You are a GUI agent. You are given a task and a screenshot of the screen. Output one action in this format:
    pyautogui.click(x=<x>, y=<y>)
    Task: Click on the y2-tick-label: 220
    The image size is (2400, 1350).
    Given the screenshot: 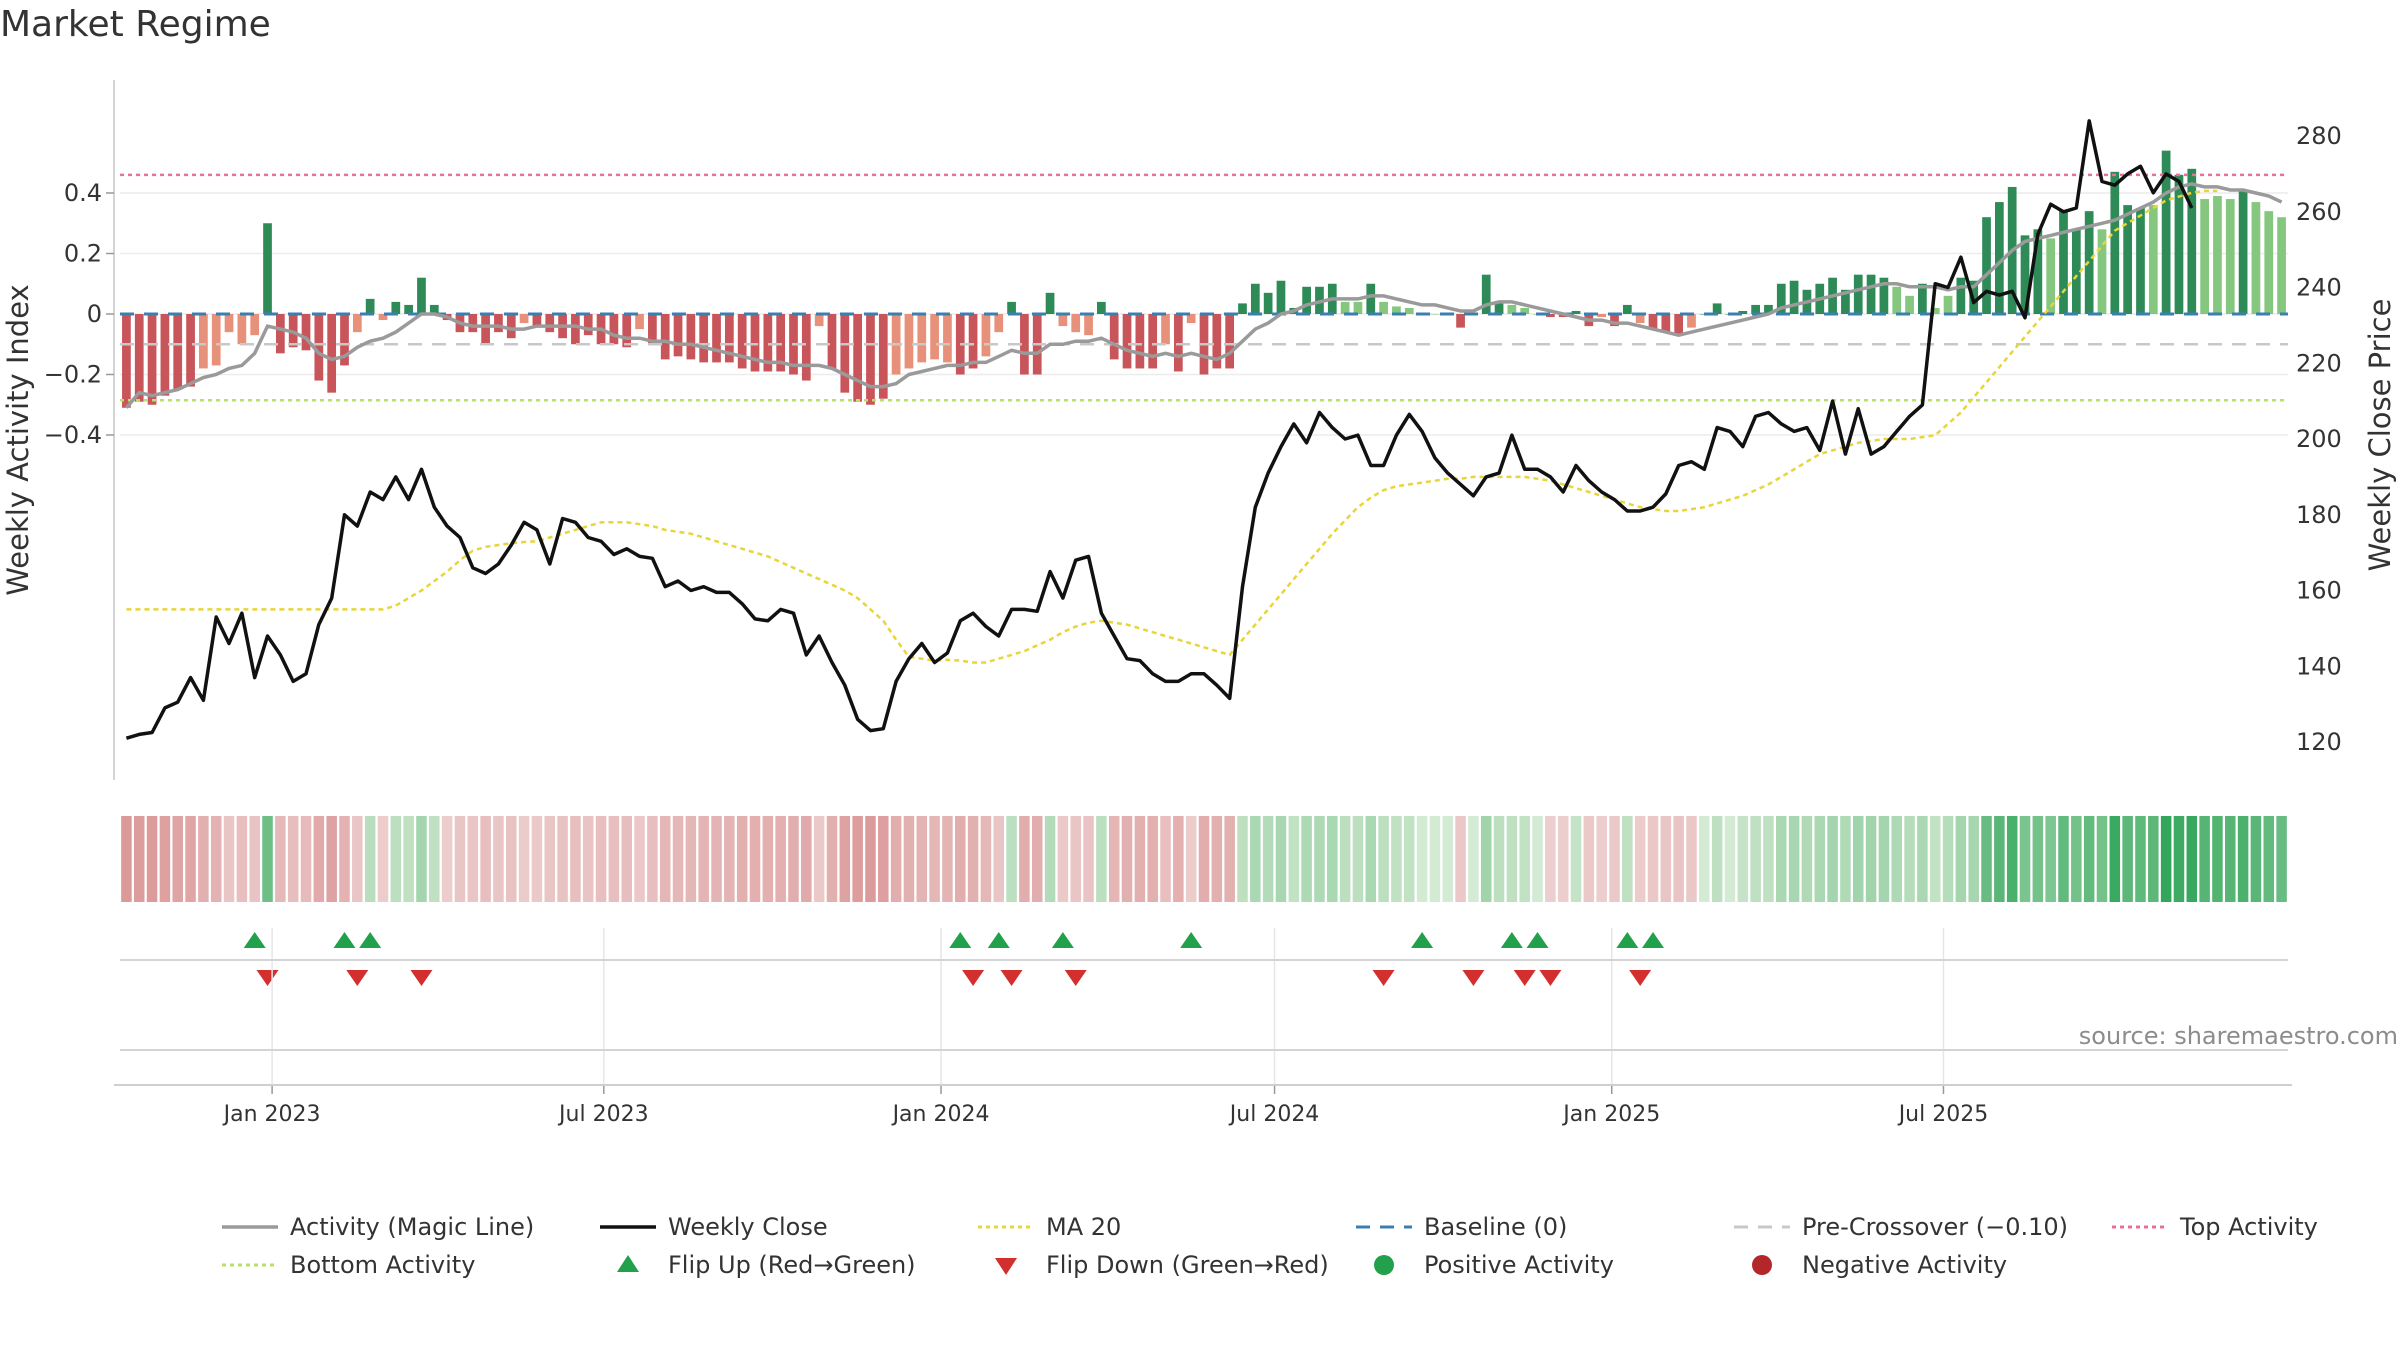 What is the action you would take?
    pyautogui.click(x=2319, y=363)
    